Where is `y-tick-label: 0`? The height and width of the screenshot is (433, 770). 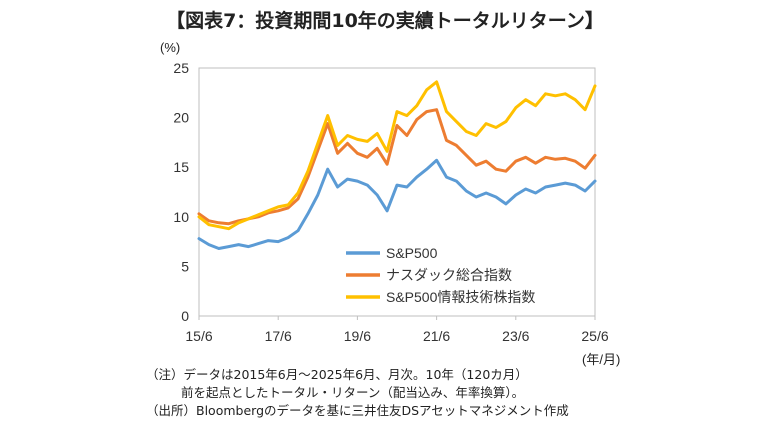
y-tick-label: 0 is located at coordinates (185, 316).